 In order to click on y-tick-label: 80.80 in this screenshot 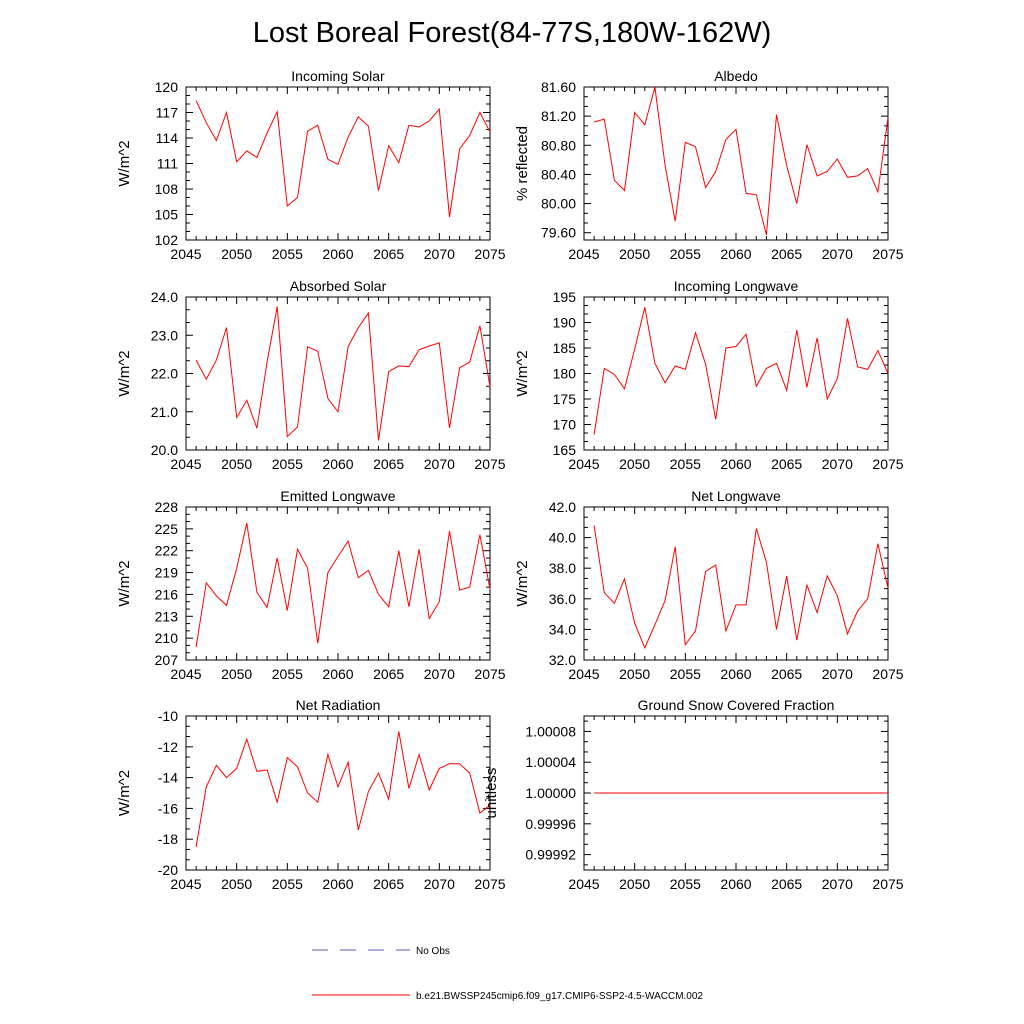, I will do `click(558, 145)`.